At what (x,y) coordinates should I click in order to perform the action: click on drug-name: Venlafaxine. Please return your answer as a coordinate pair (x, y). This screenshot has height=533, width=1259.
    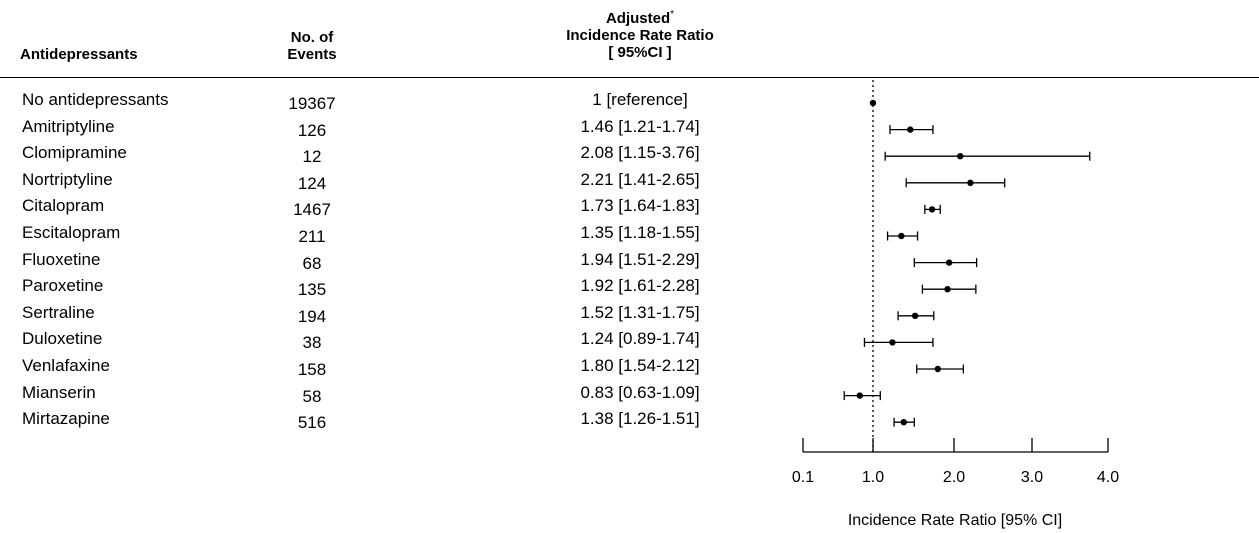
    Looking at the image, I should click on (66, 365).